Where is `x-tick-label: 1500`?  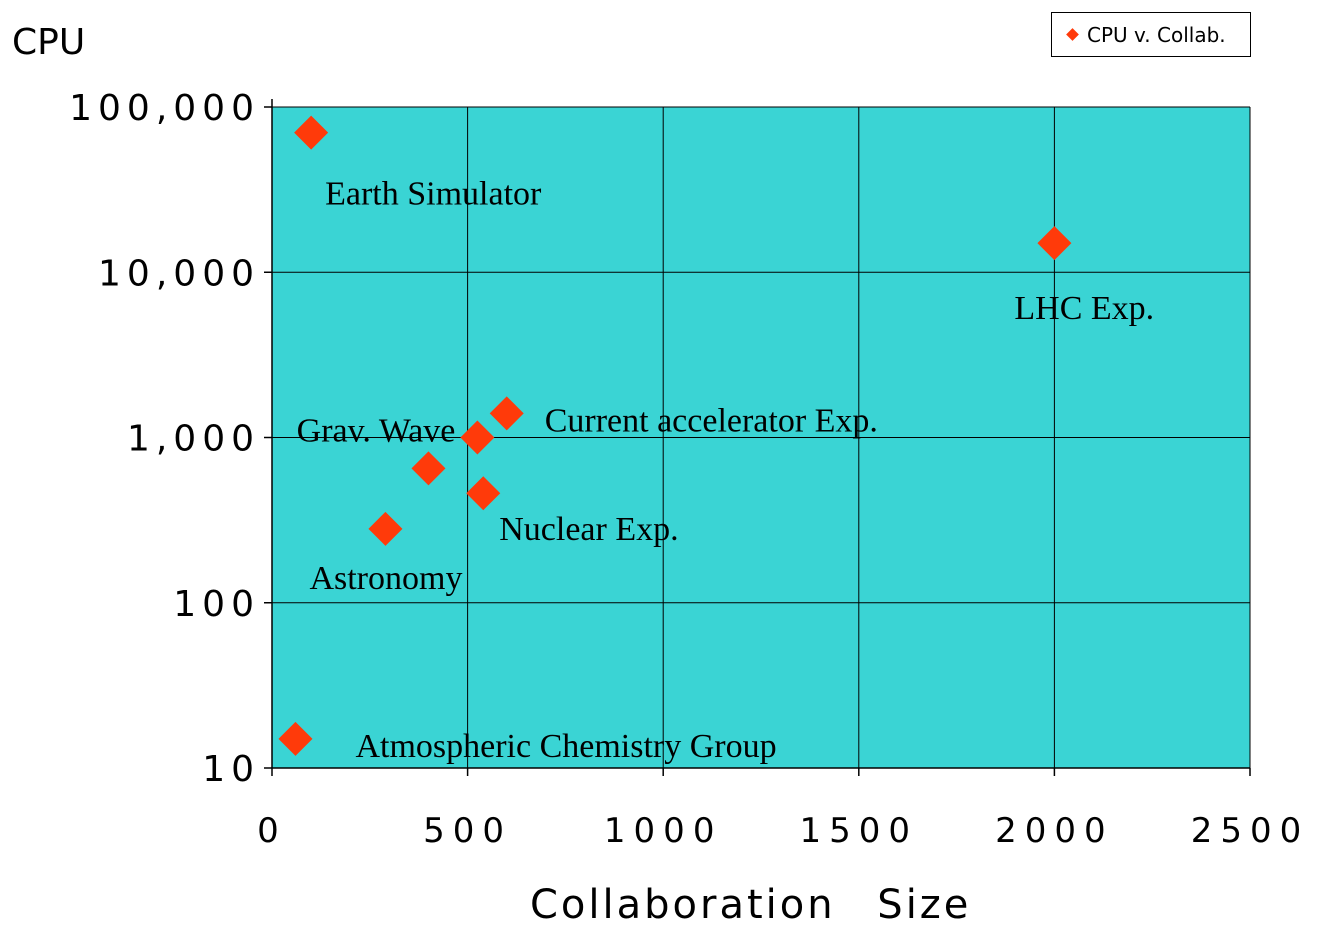
x-tick-label: 1500 is located at coordinates (859, 831).